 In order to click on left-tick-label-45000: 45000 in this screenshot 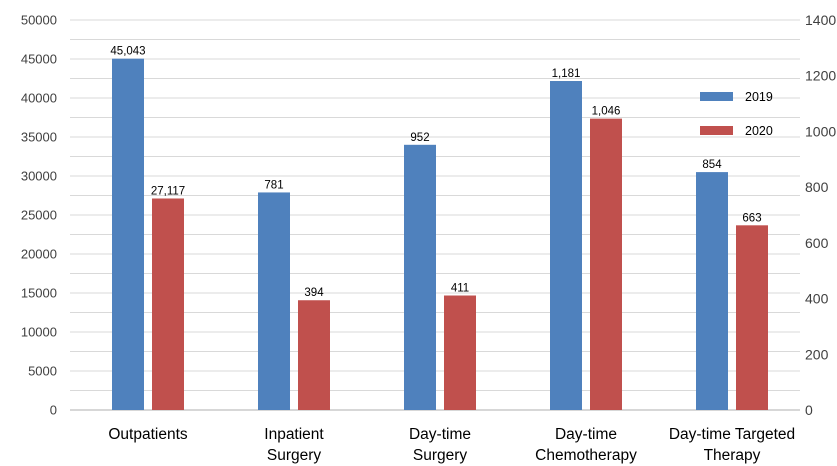, I will do `click(39, 59)`.